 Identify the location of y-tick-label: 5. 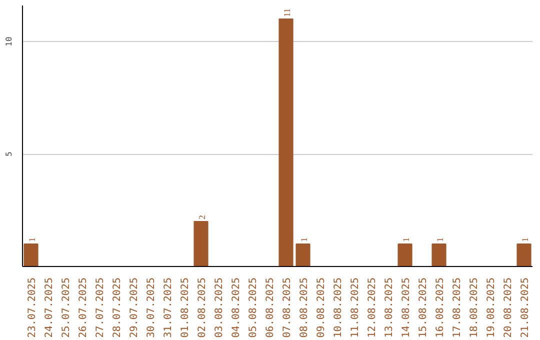
(9, 153).